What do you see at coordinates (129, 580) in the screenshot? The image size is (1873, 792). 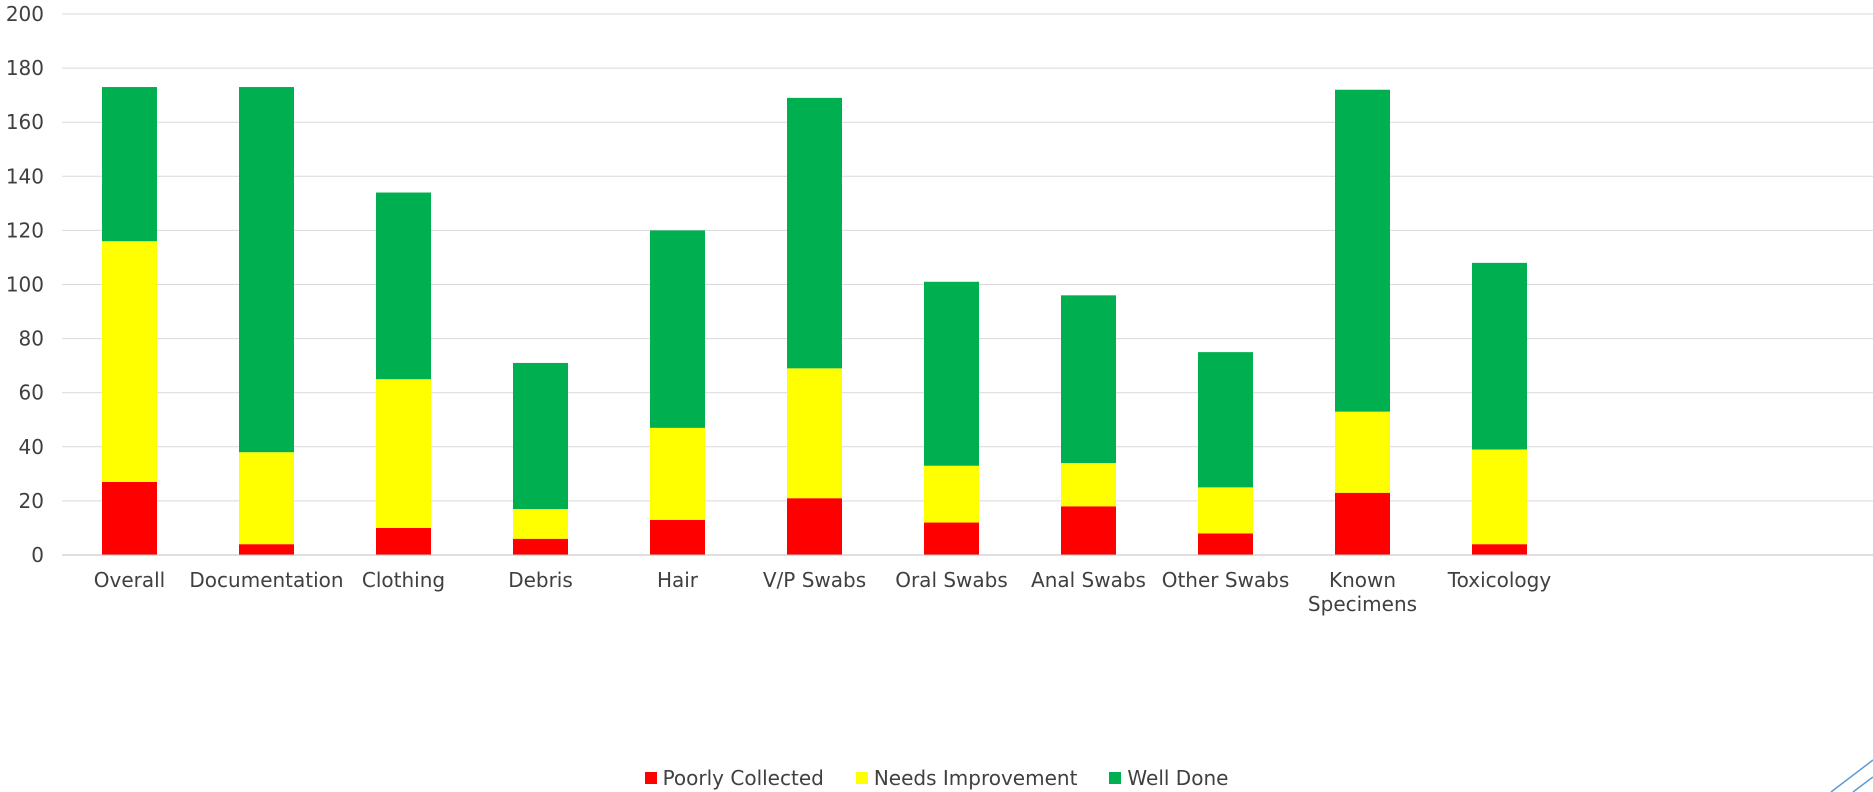 I see `x-tick-label: Overall` at bounding box center [129, 580].